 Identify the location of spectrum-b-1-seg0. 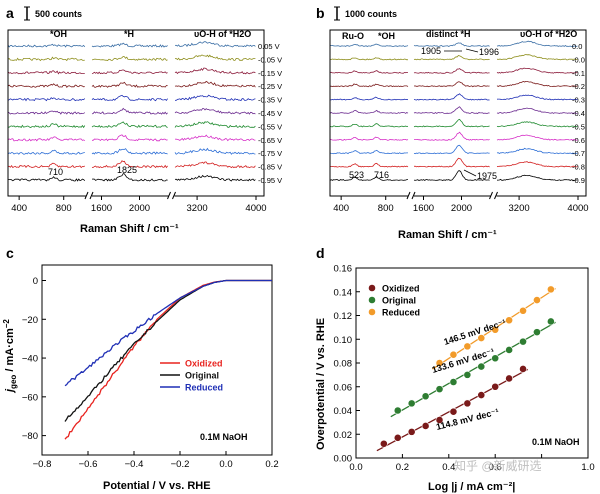
(369, 59).